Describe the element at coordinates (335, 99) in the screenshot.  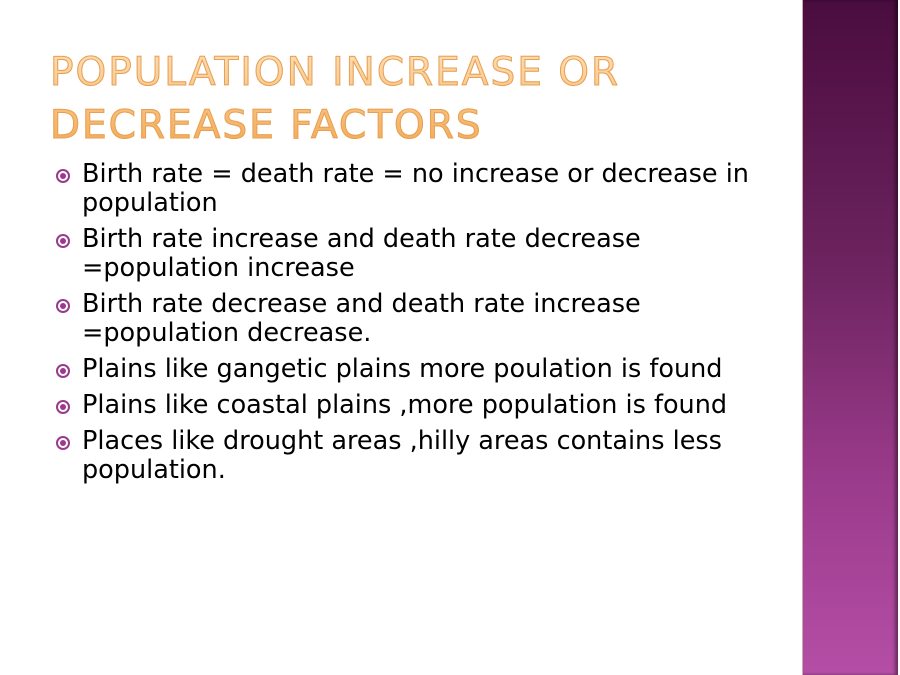
I see `slide-title: POPULATION INCREASE OR DECREASE FACTORS` at that location.